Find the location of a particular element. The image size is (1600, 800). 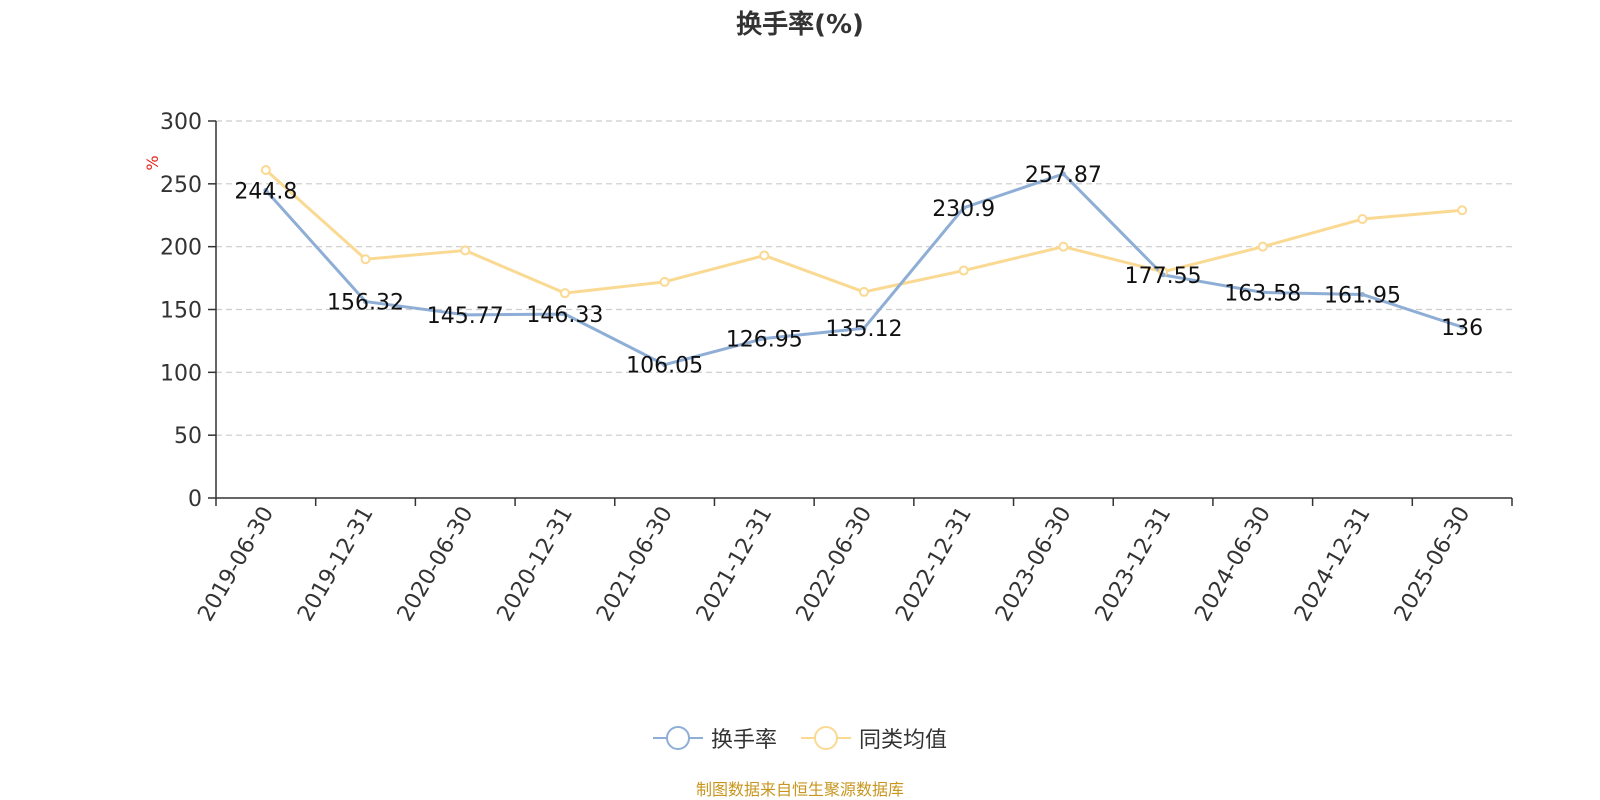

legend-item-peer-average: 同类均值 is located at coordinates (874, 738).